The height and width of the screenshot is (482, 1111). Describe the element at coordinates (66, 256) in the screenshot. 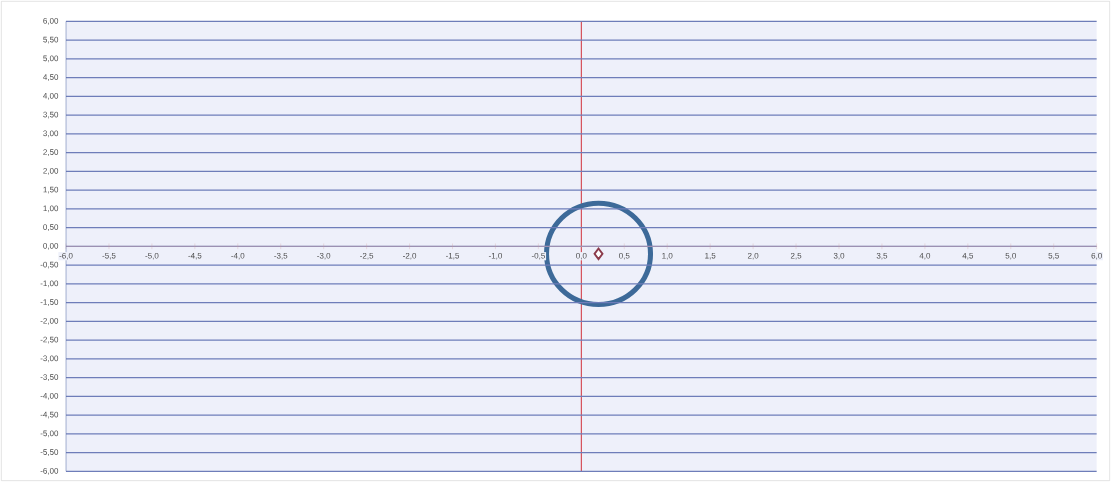

I see `x-tick-label: -6,0` at that location.